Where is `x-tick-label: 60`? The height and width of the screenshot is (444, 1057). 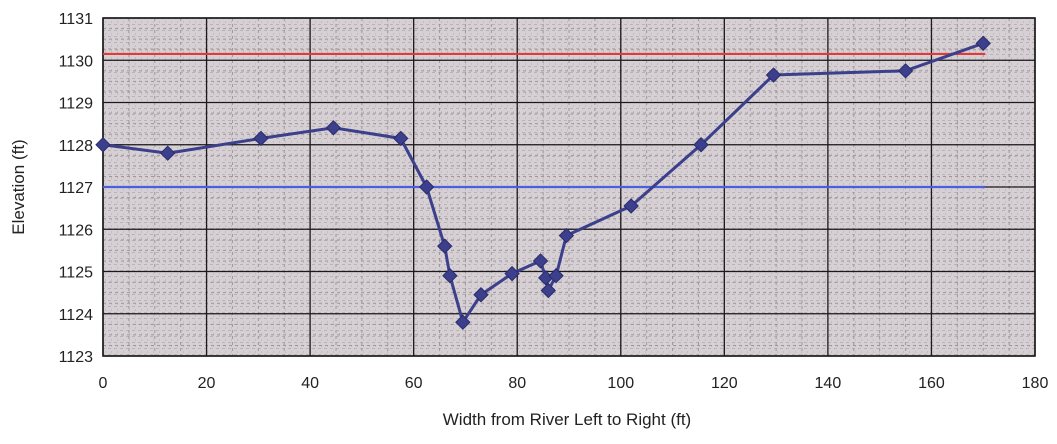
x-tick-label: 60 is located at coordinates (414, 383).